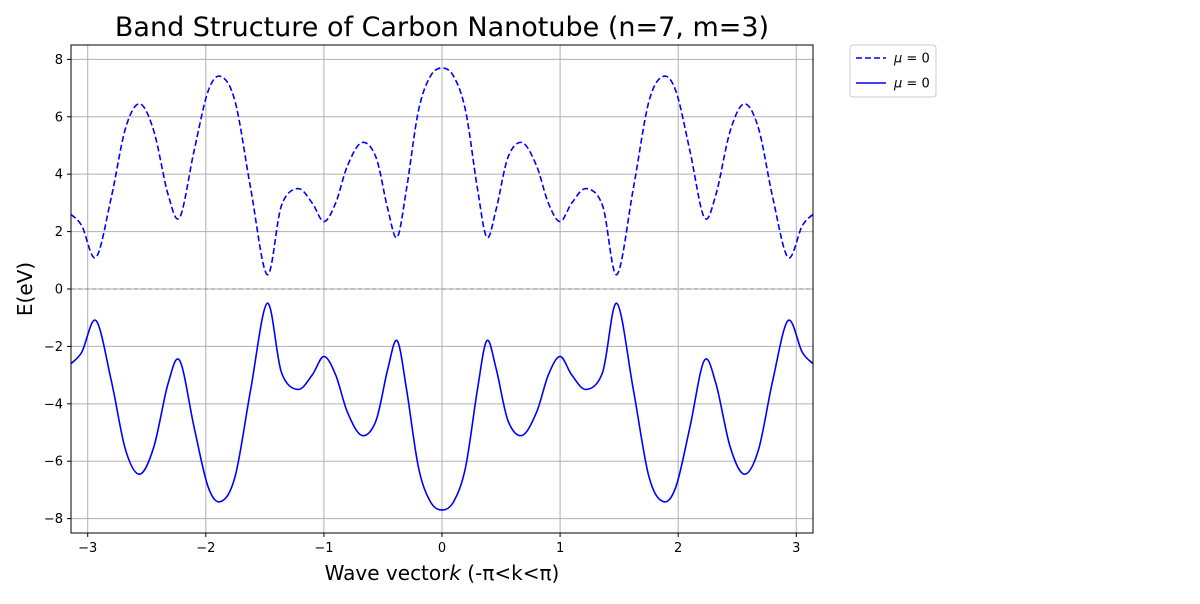 The image size is (1200, 604). I want to click on x-axis-label: Wave vectork (-π<k<π), so click(442, 573).